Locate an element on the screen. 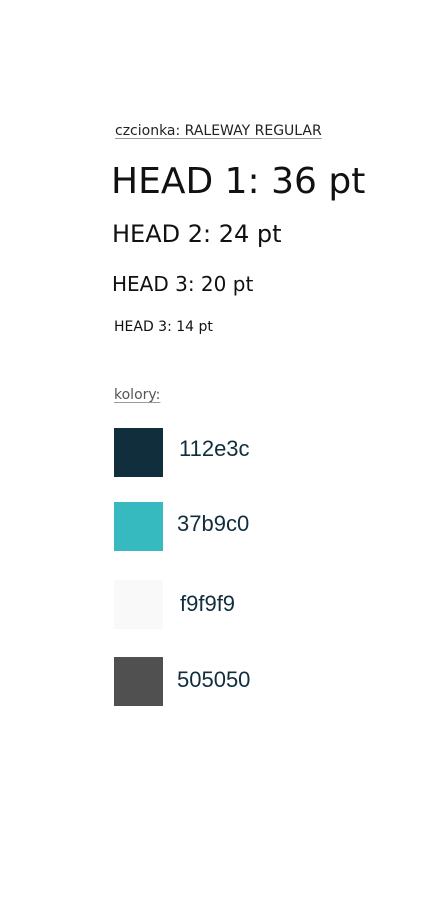  color-code-teal: 37b9c0 is located at coordinates (213, 523).